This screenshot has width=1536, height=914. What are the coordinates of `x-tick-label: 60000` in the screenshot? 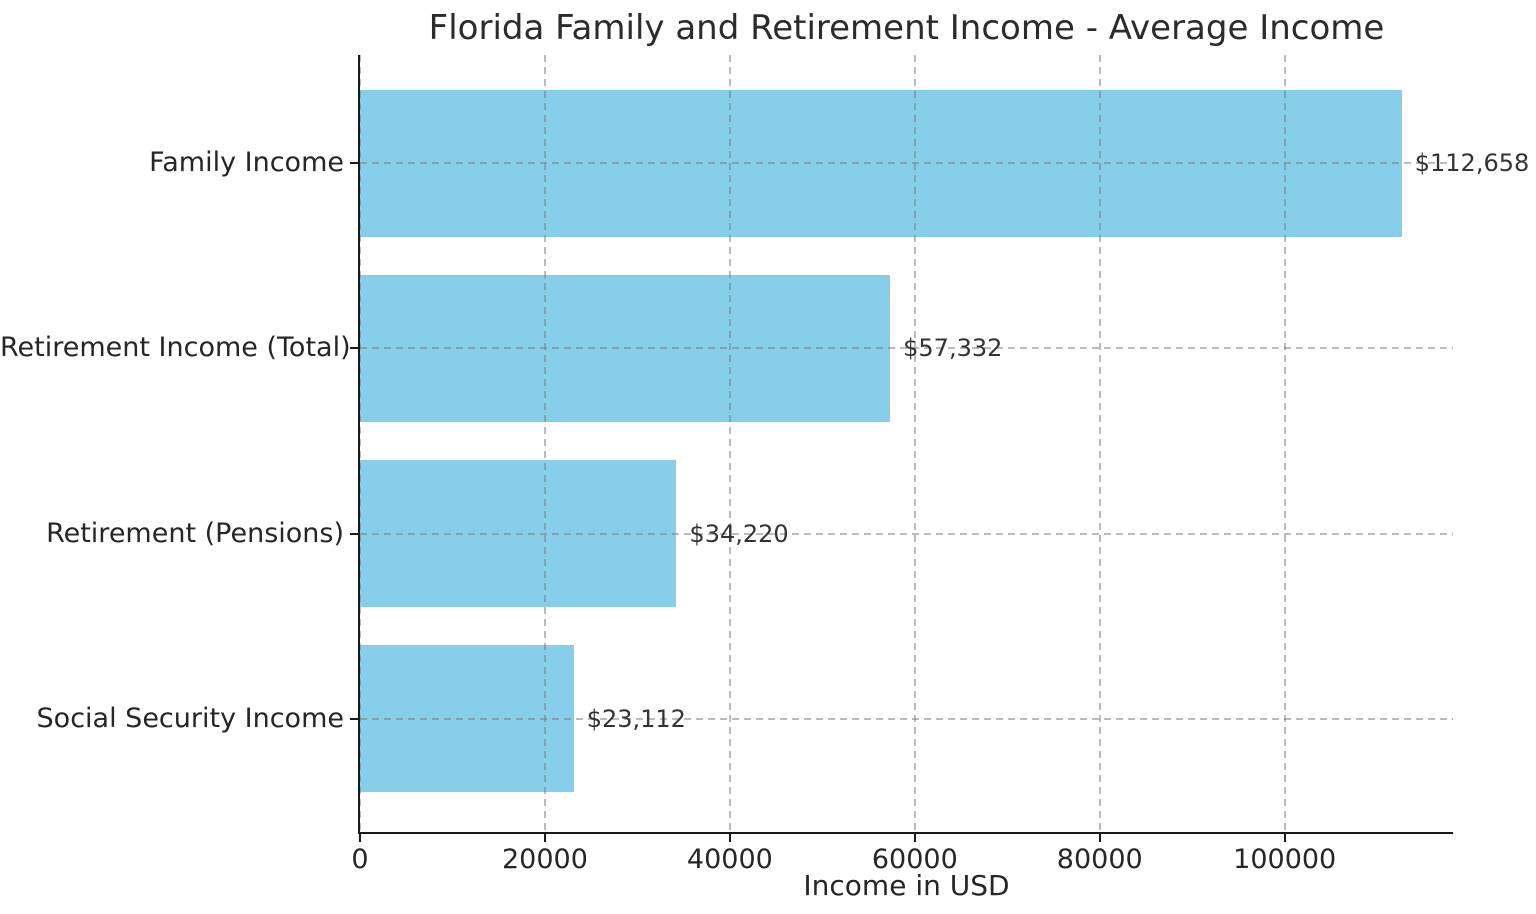 It's located at (914, 859).